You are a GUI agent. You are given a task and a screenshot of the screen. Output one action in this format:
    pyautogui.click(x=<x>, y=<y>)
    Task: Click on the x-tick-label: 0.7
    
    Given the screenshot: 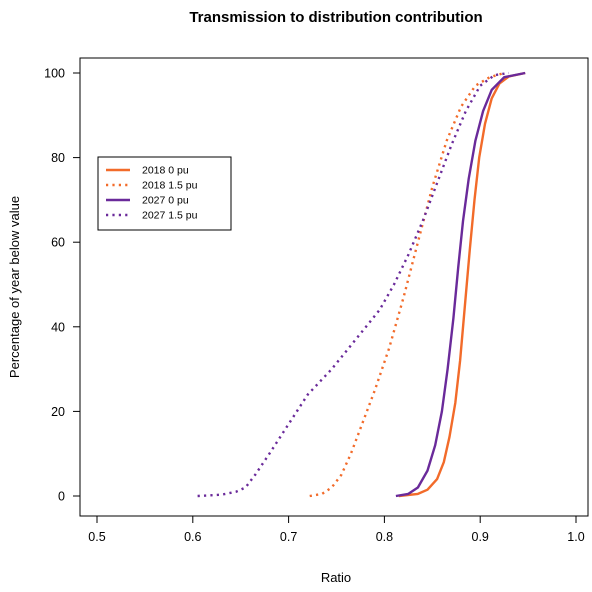 What is the action you would take?
    pyautogui.click(x=288, y=537)
    